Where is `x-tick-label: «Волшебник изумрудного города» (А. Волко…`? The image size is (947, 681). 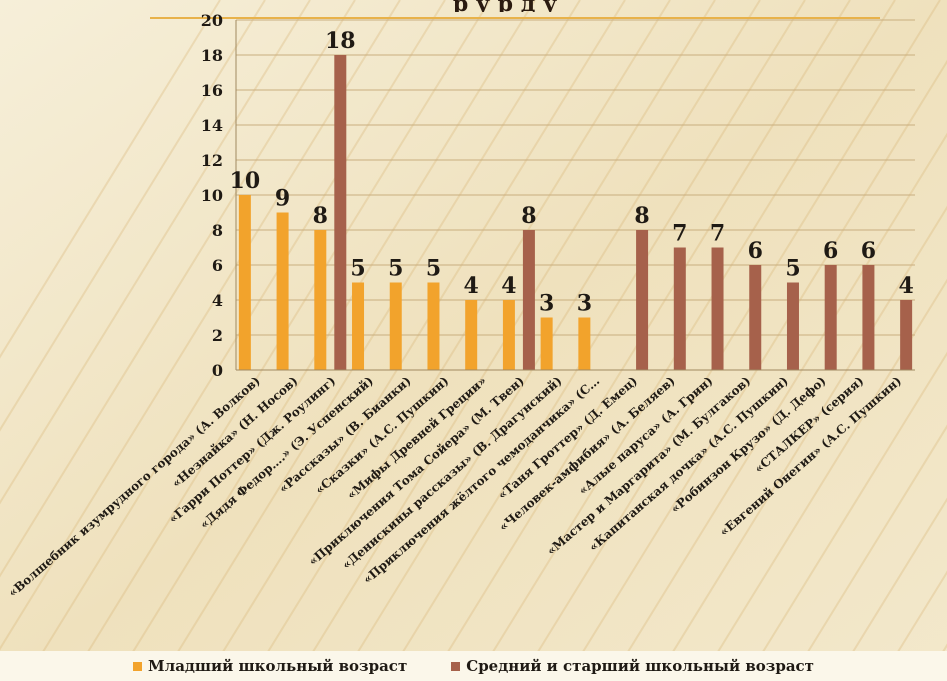 x-tick-label: «Волшебник изумрудного города» (А. Волко… is located at coordinates (134, 487).